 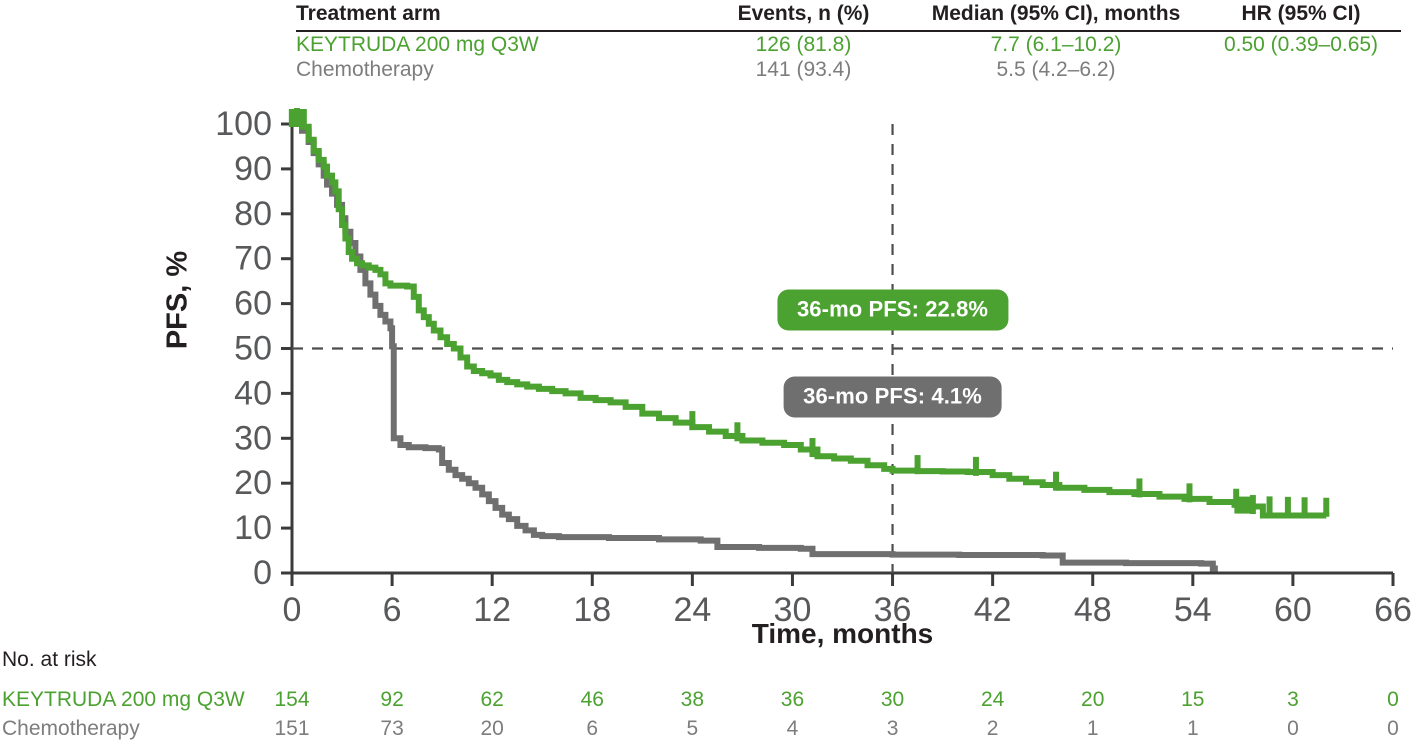 I want to click on risk-value: 5, so click(x=692, y=728).